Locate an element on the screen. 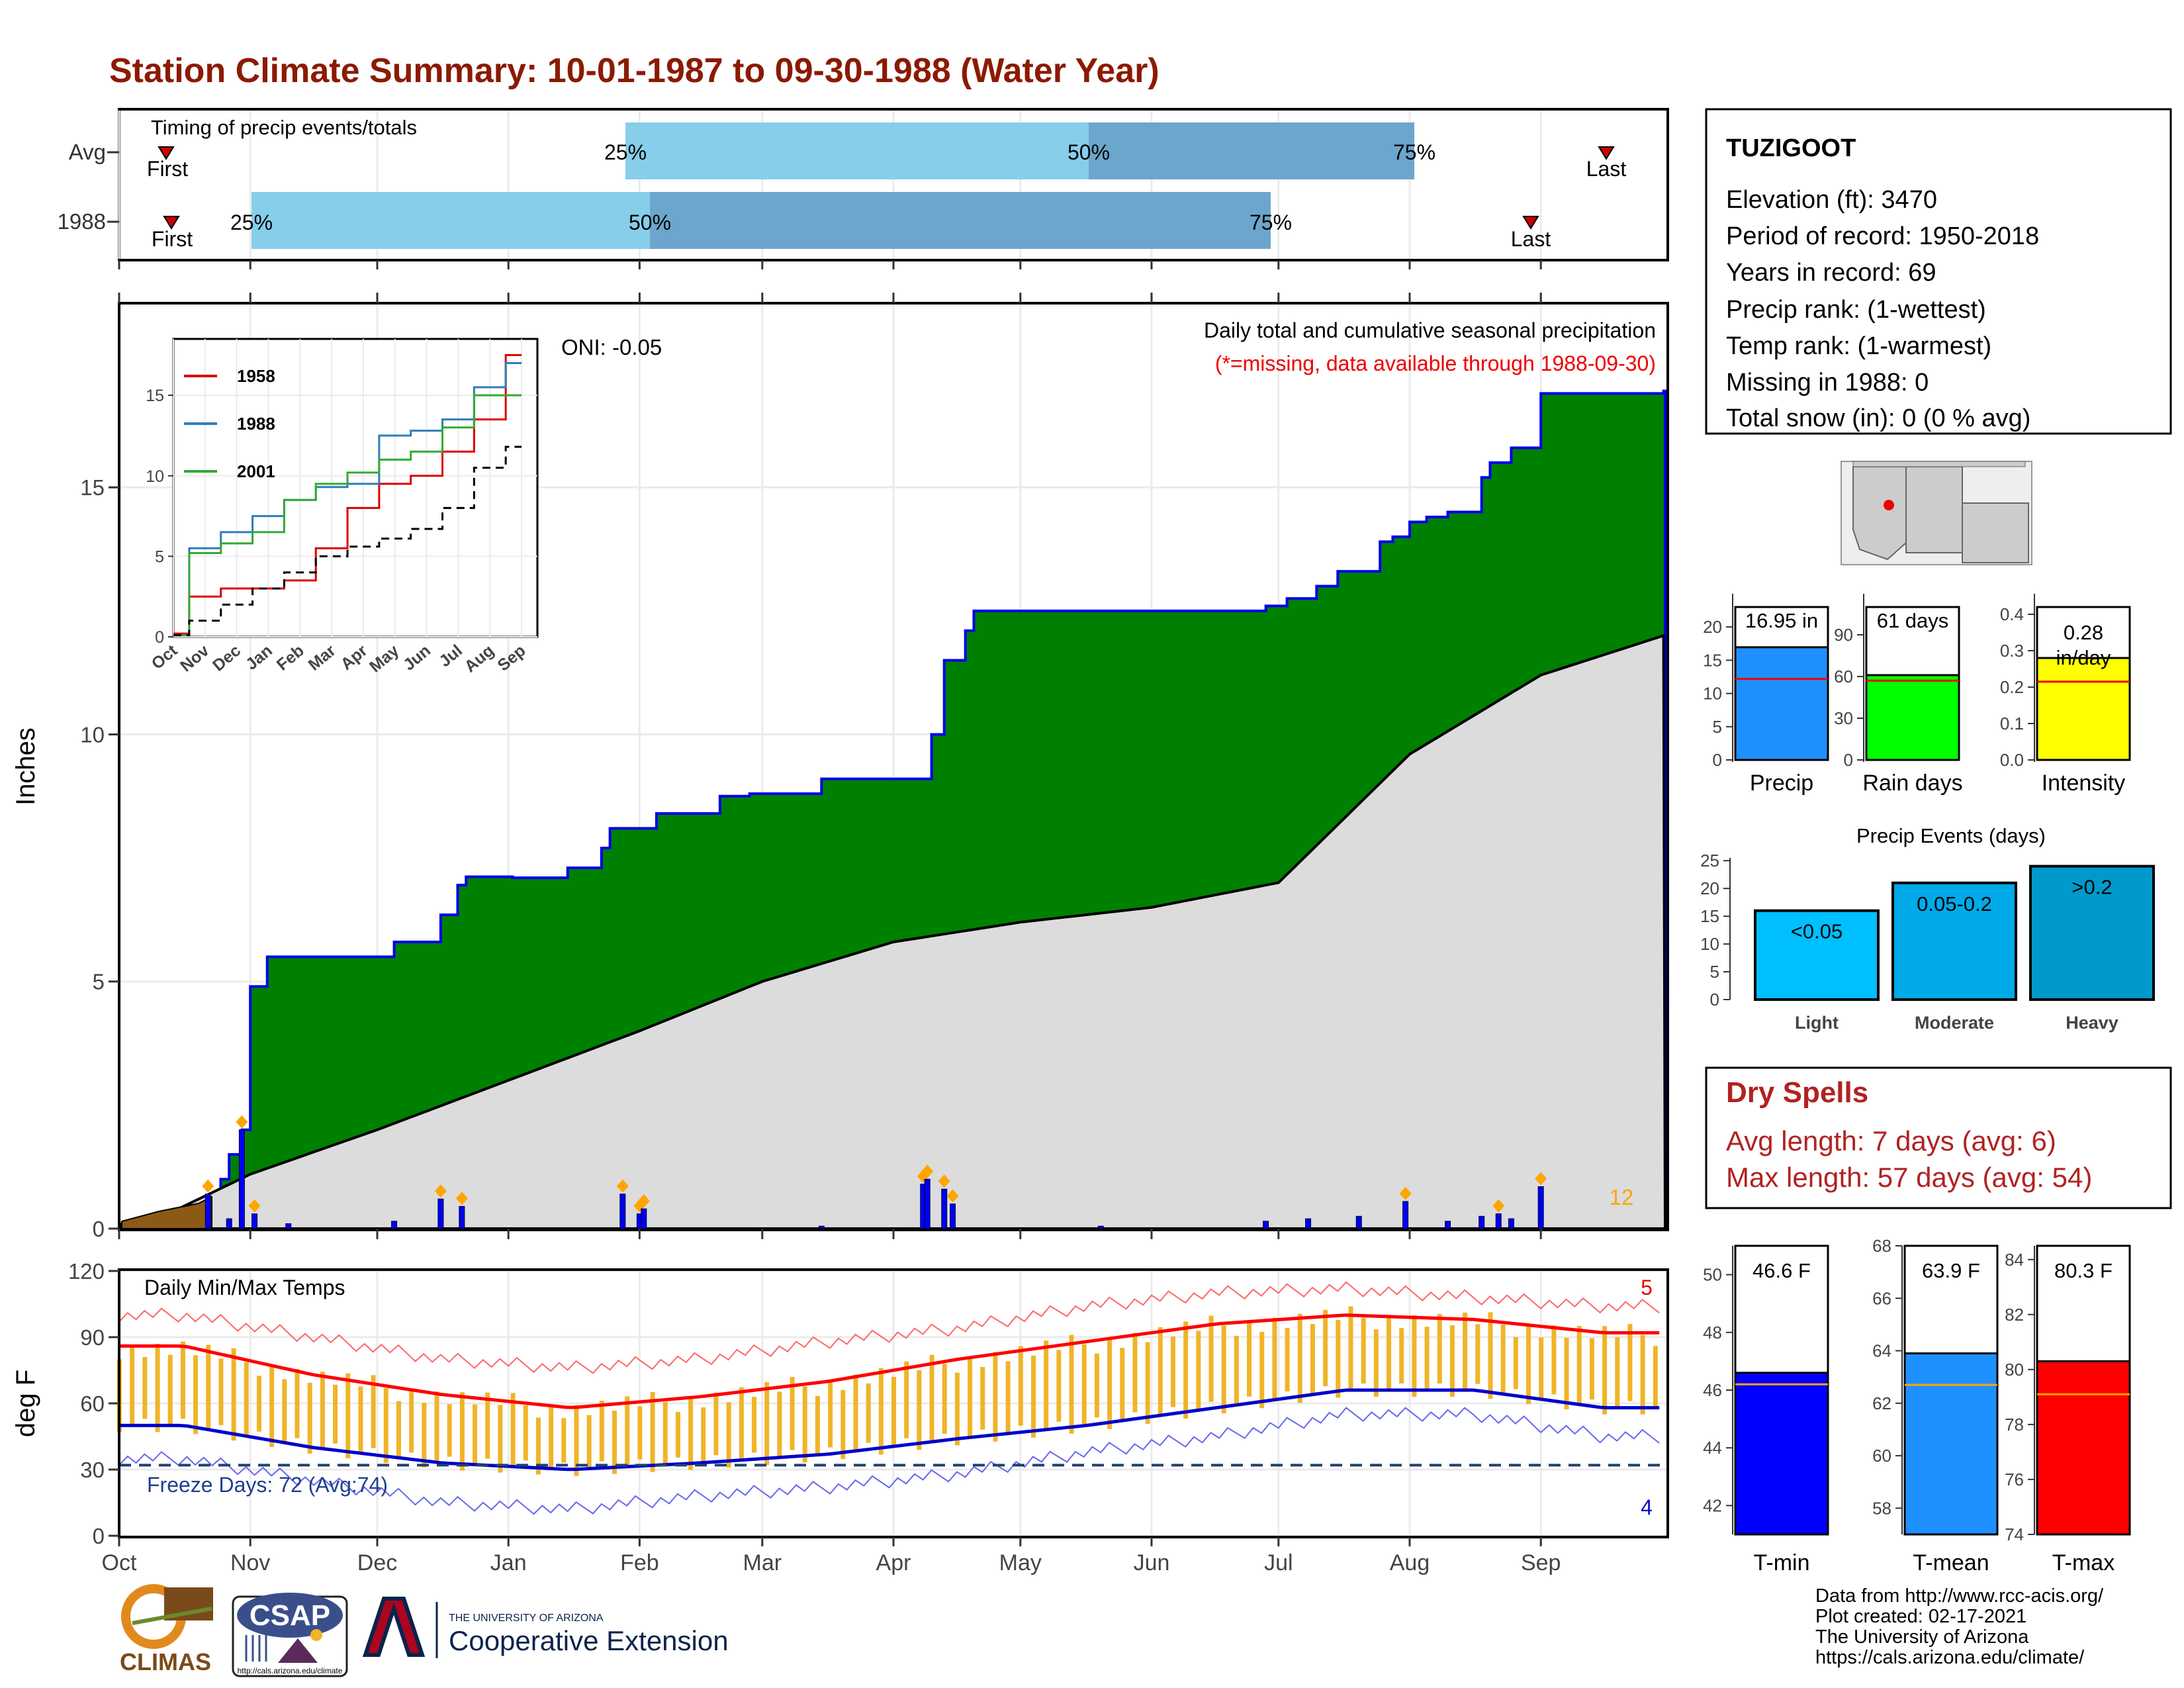  temp-summary-tick-label: 50 is located at coordinates (1712, 1275).